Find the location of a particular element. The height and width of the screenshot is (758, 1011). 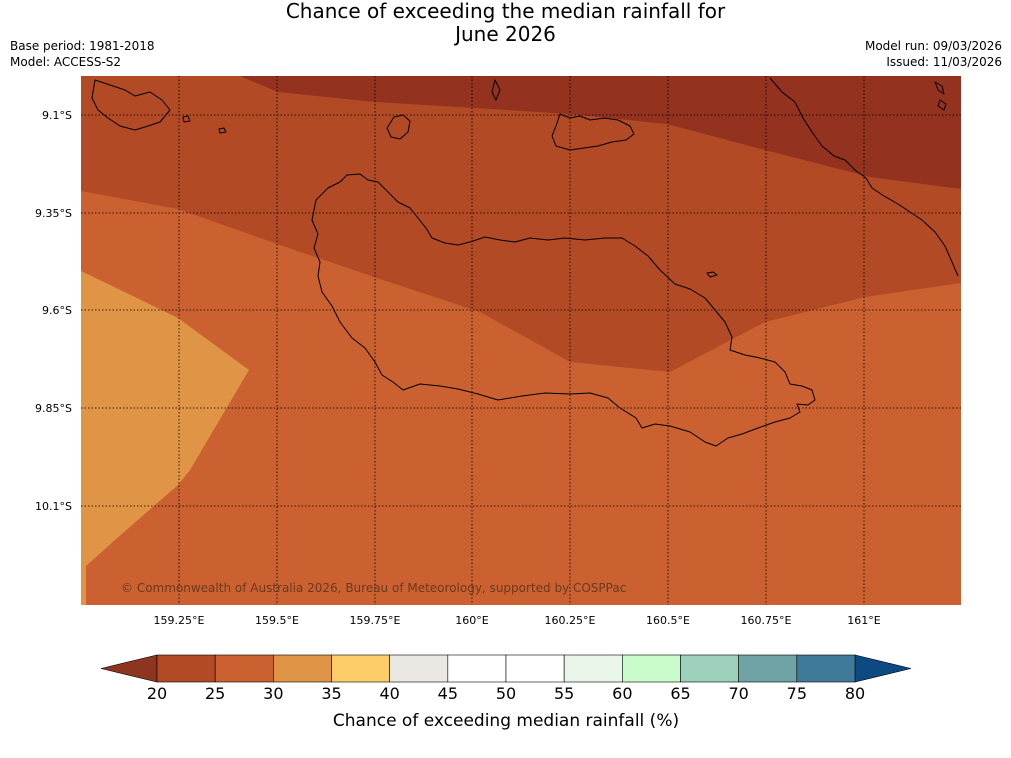

meta-left: Base period: 1981-2018 Model: ACCESS-S2 is located at coordinates (82, 54).